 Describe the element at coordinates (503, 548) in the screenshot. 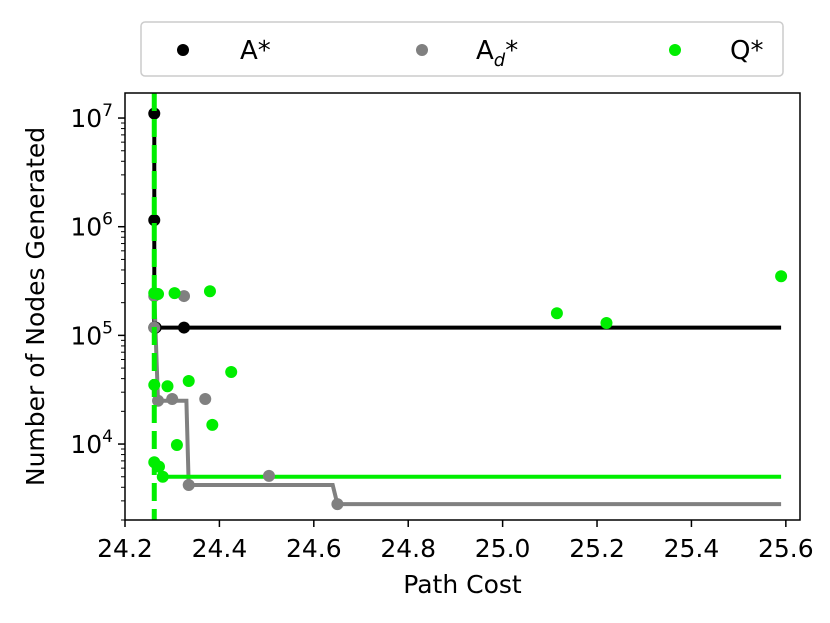

I see `x-tick-label-4: 25.0` at that location.